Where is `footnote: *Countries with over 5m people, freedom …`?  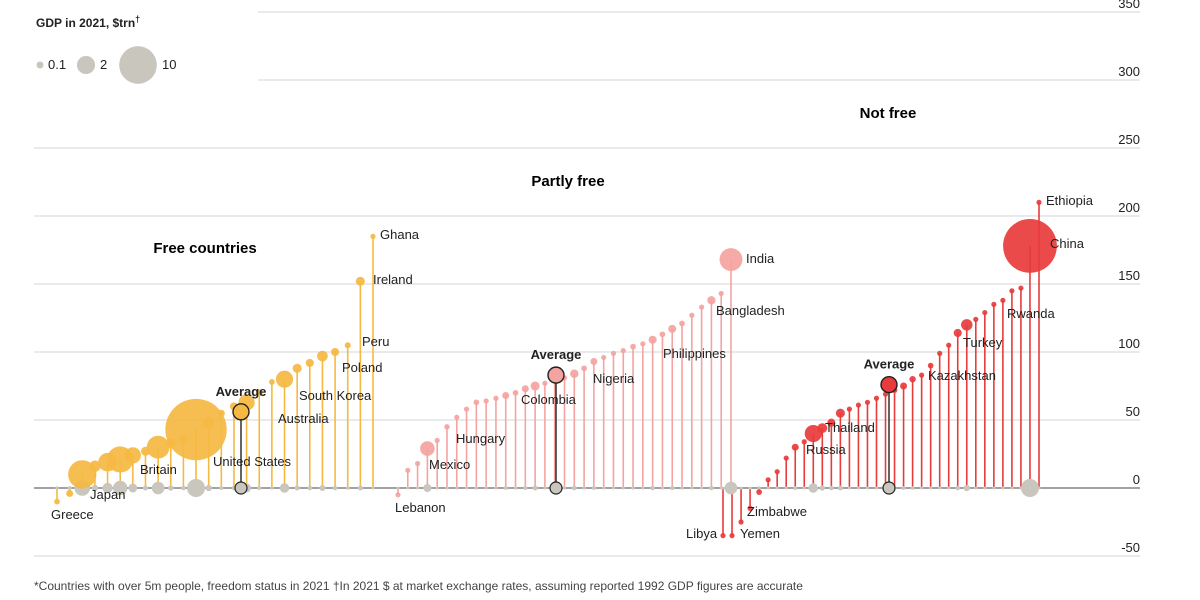 footnote: *Countries with over 5m people, freedom … is located at coordinates (418, 586).